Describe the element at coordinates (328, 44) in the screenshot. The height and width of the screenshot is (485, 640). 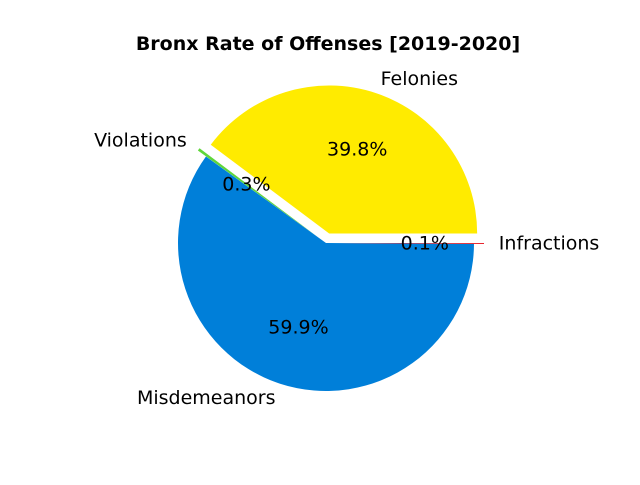
I see `chart-title: Bronx Rate of Offenses [2019-2020]` at that location.